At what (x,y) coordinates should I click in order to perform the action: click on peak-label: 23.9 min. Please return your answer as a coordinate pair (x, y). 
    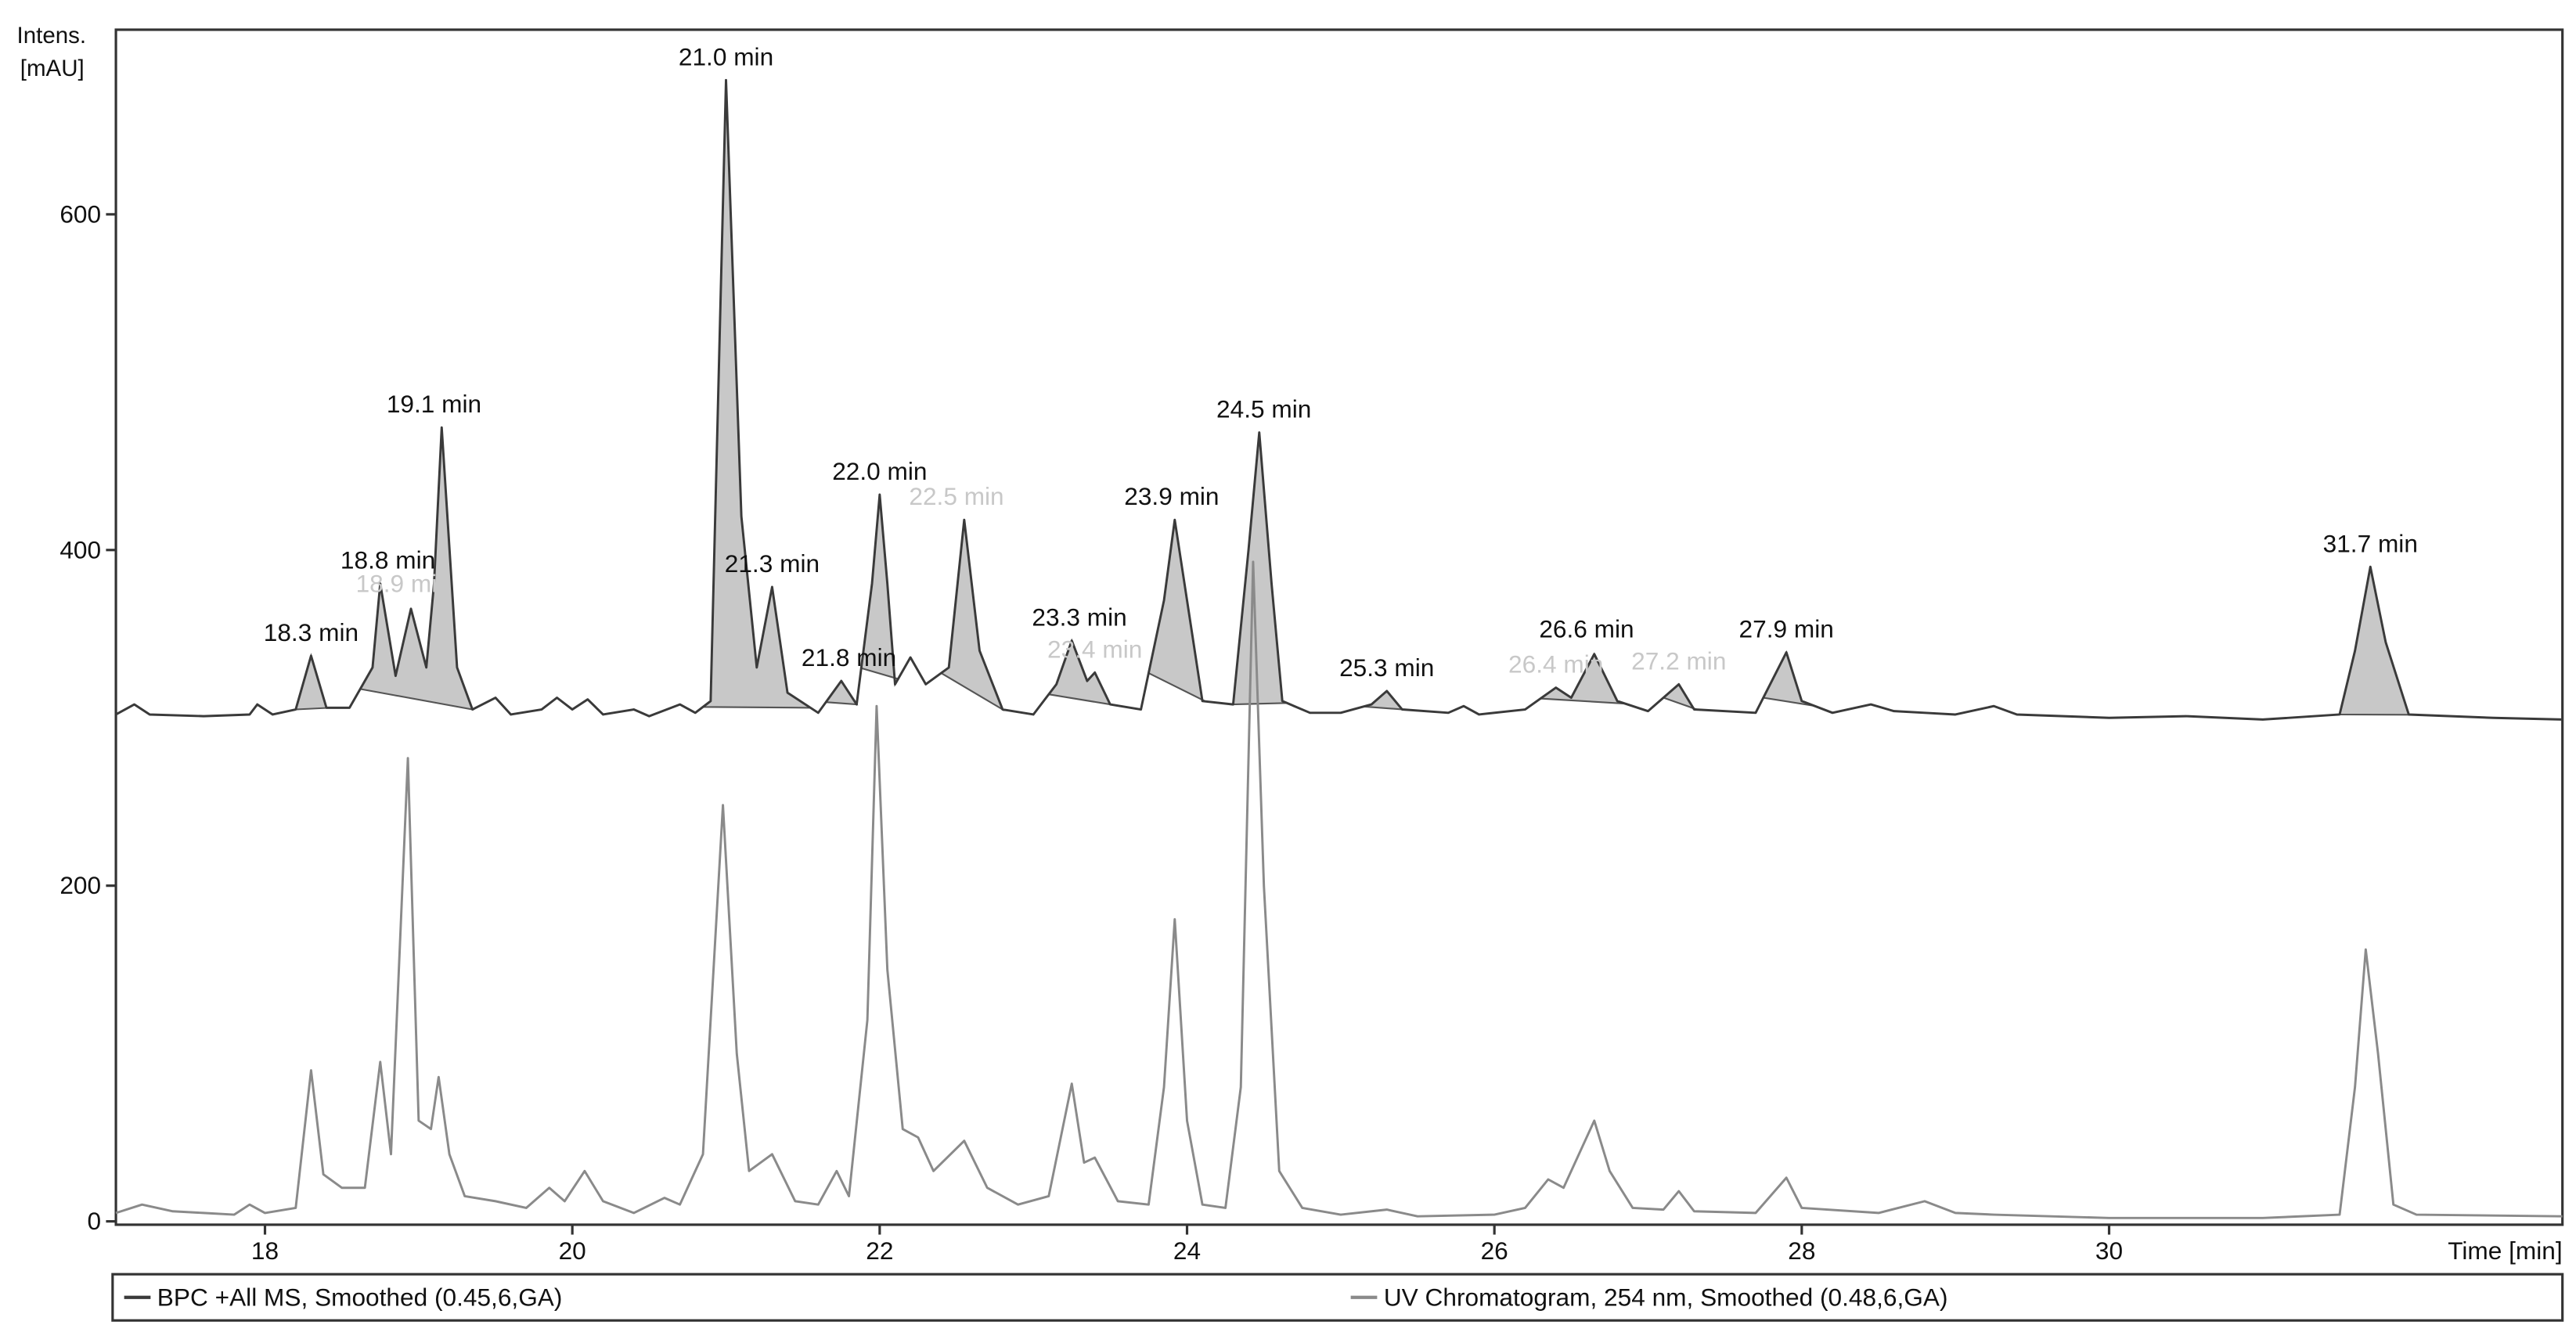
    Looking at the image, I should click on (1171, 496).